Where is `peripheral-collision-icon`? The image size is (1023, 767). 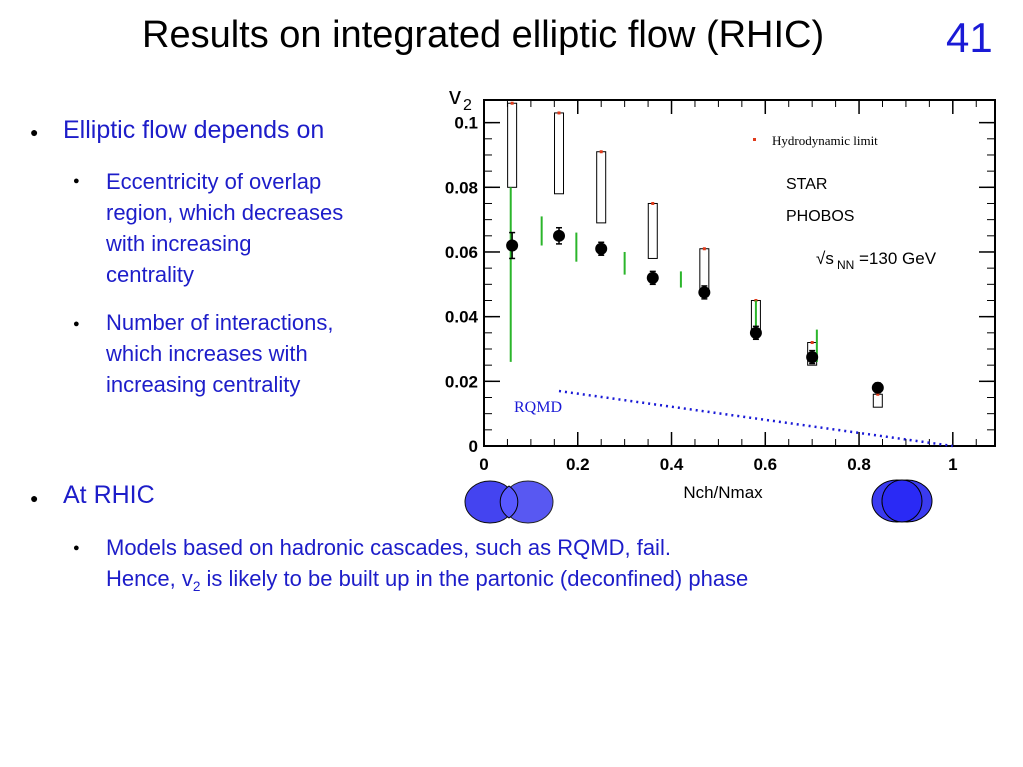
peripheral-collision-icon is located at coordinates (509, 502).